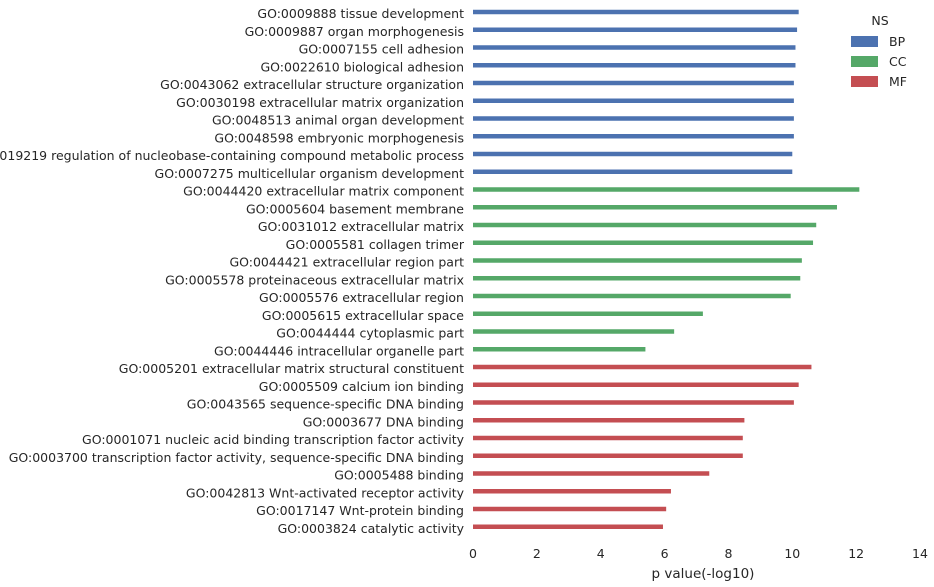 The width and height of the screenshot is (934, 587). I want to click on x-tick-label: 10, so click(792, 553).